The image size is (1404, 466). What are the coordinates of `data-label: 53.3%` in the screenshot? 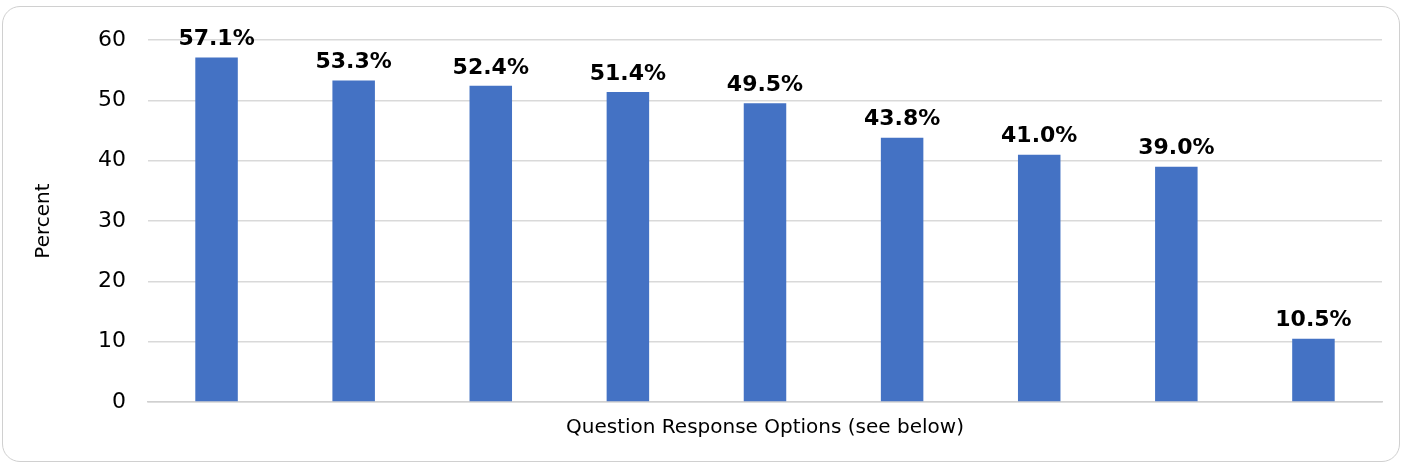 It's located at (353, 61).